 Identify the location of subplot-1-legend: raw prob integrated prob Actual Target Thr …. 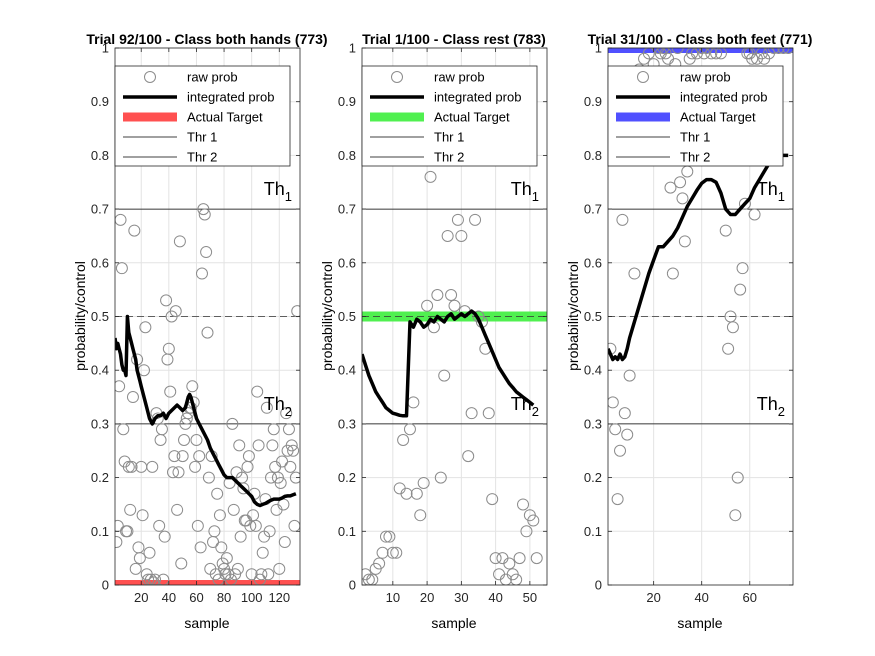
(202, 116).